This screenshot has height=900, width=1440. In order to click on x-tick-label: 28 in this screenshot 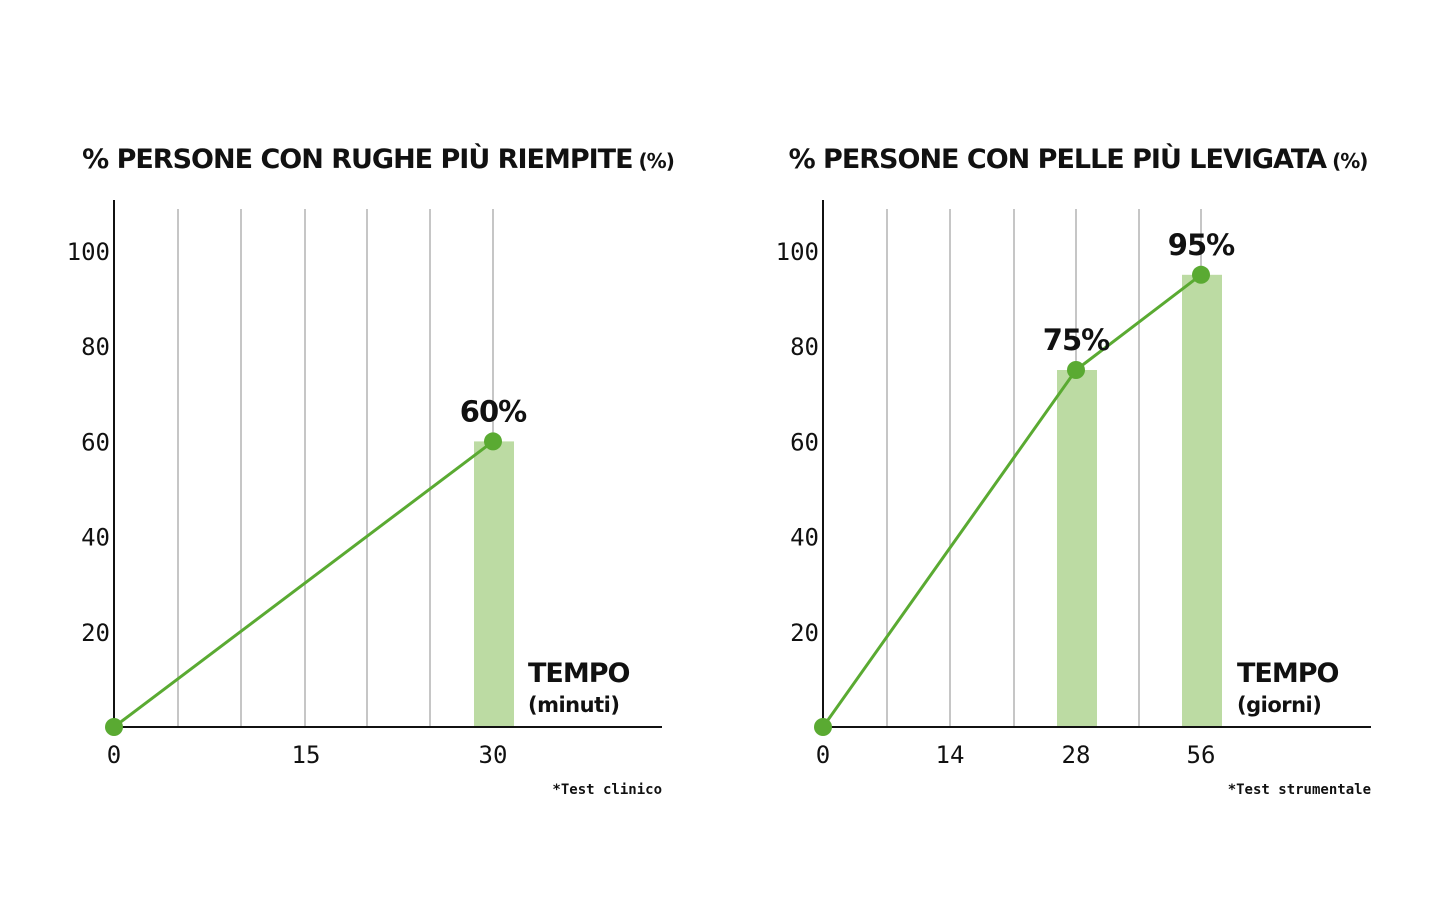, I will do `click(1076, 755)`.